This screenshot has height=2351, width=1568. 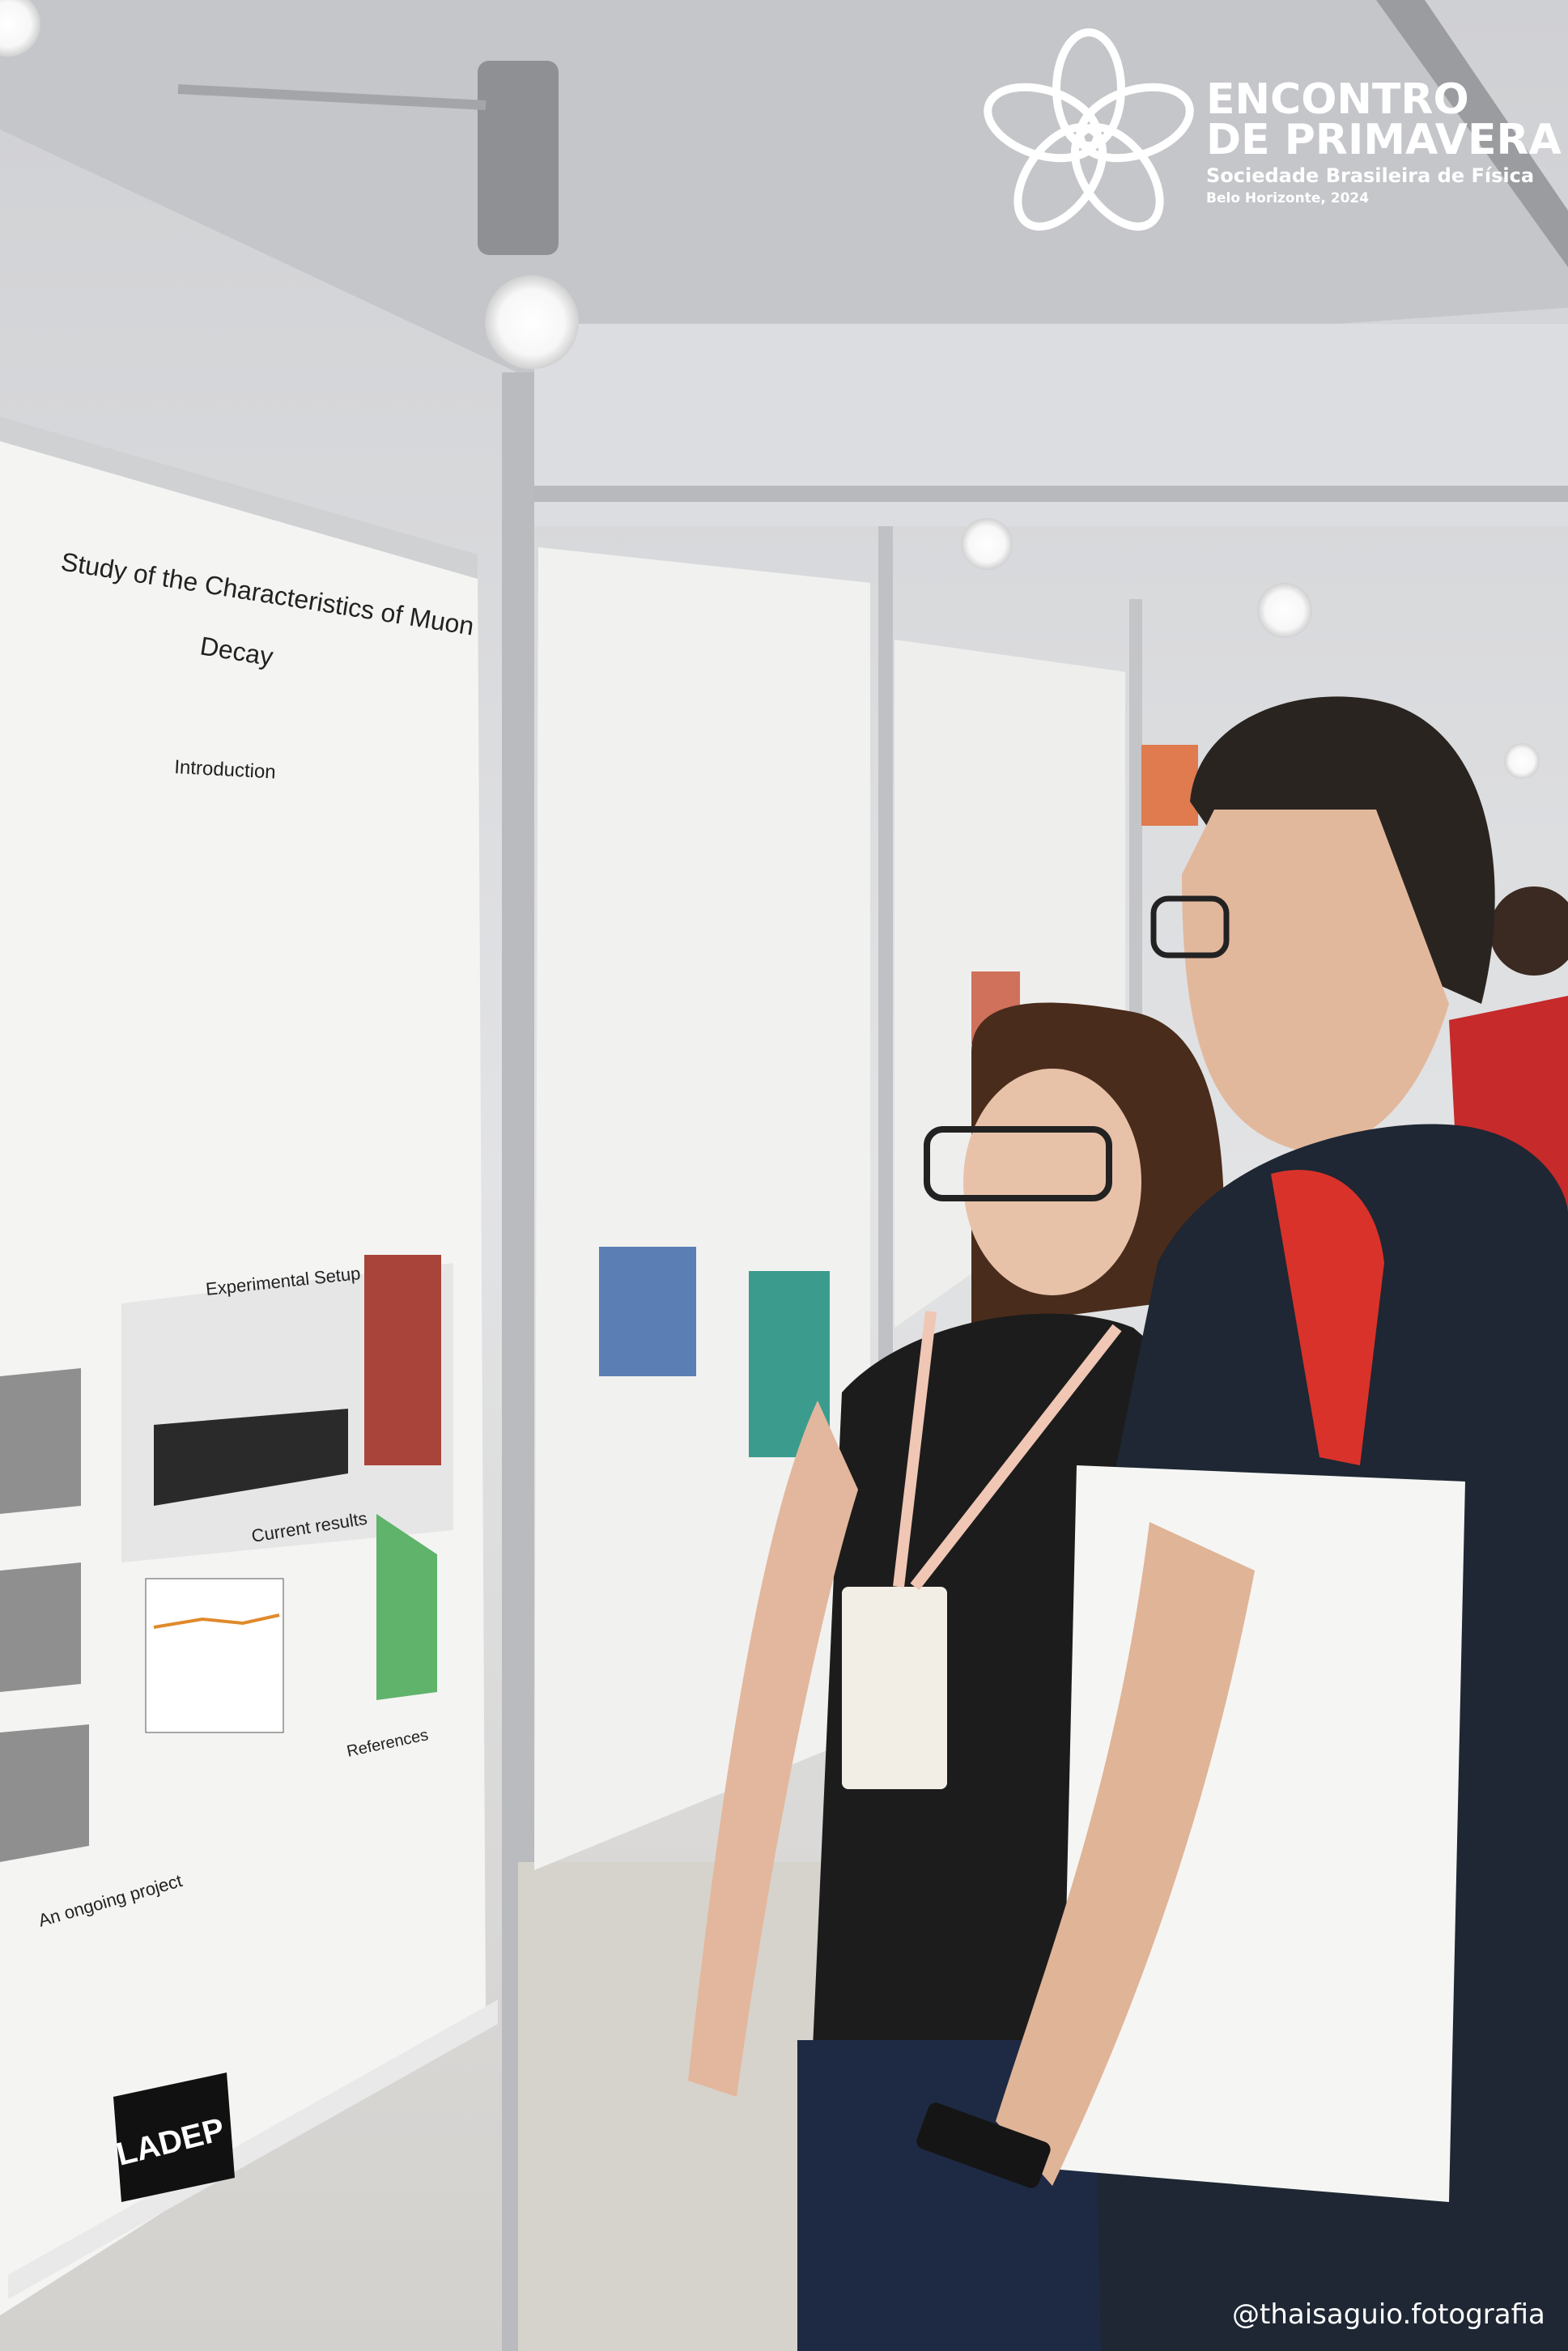 What do you see at coordinates (1089, 129) in the screenshot?
I see `logo-flower` at bounding box center [1089, 129].